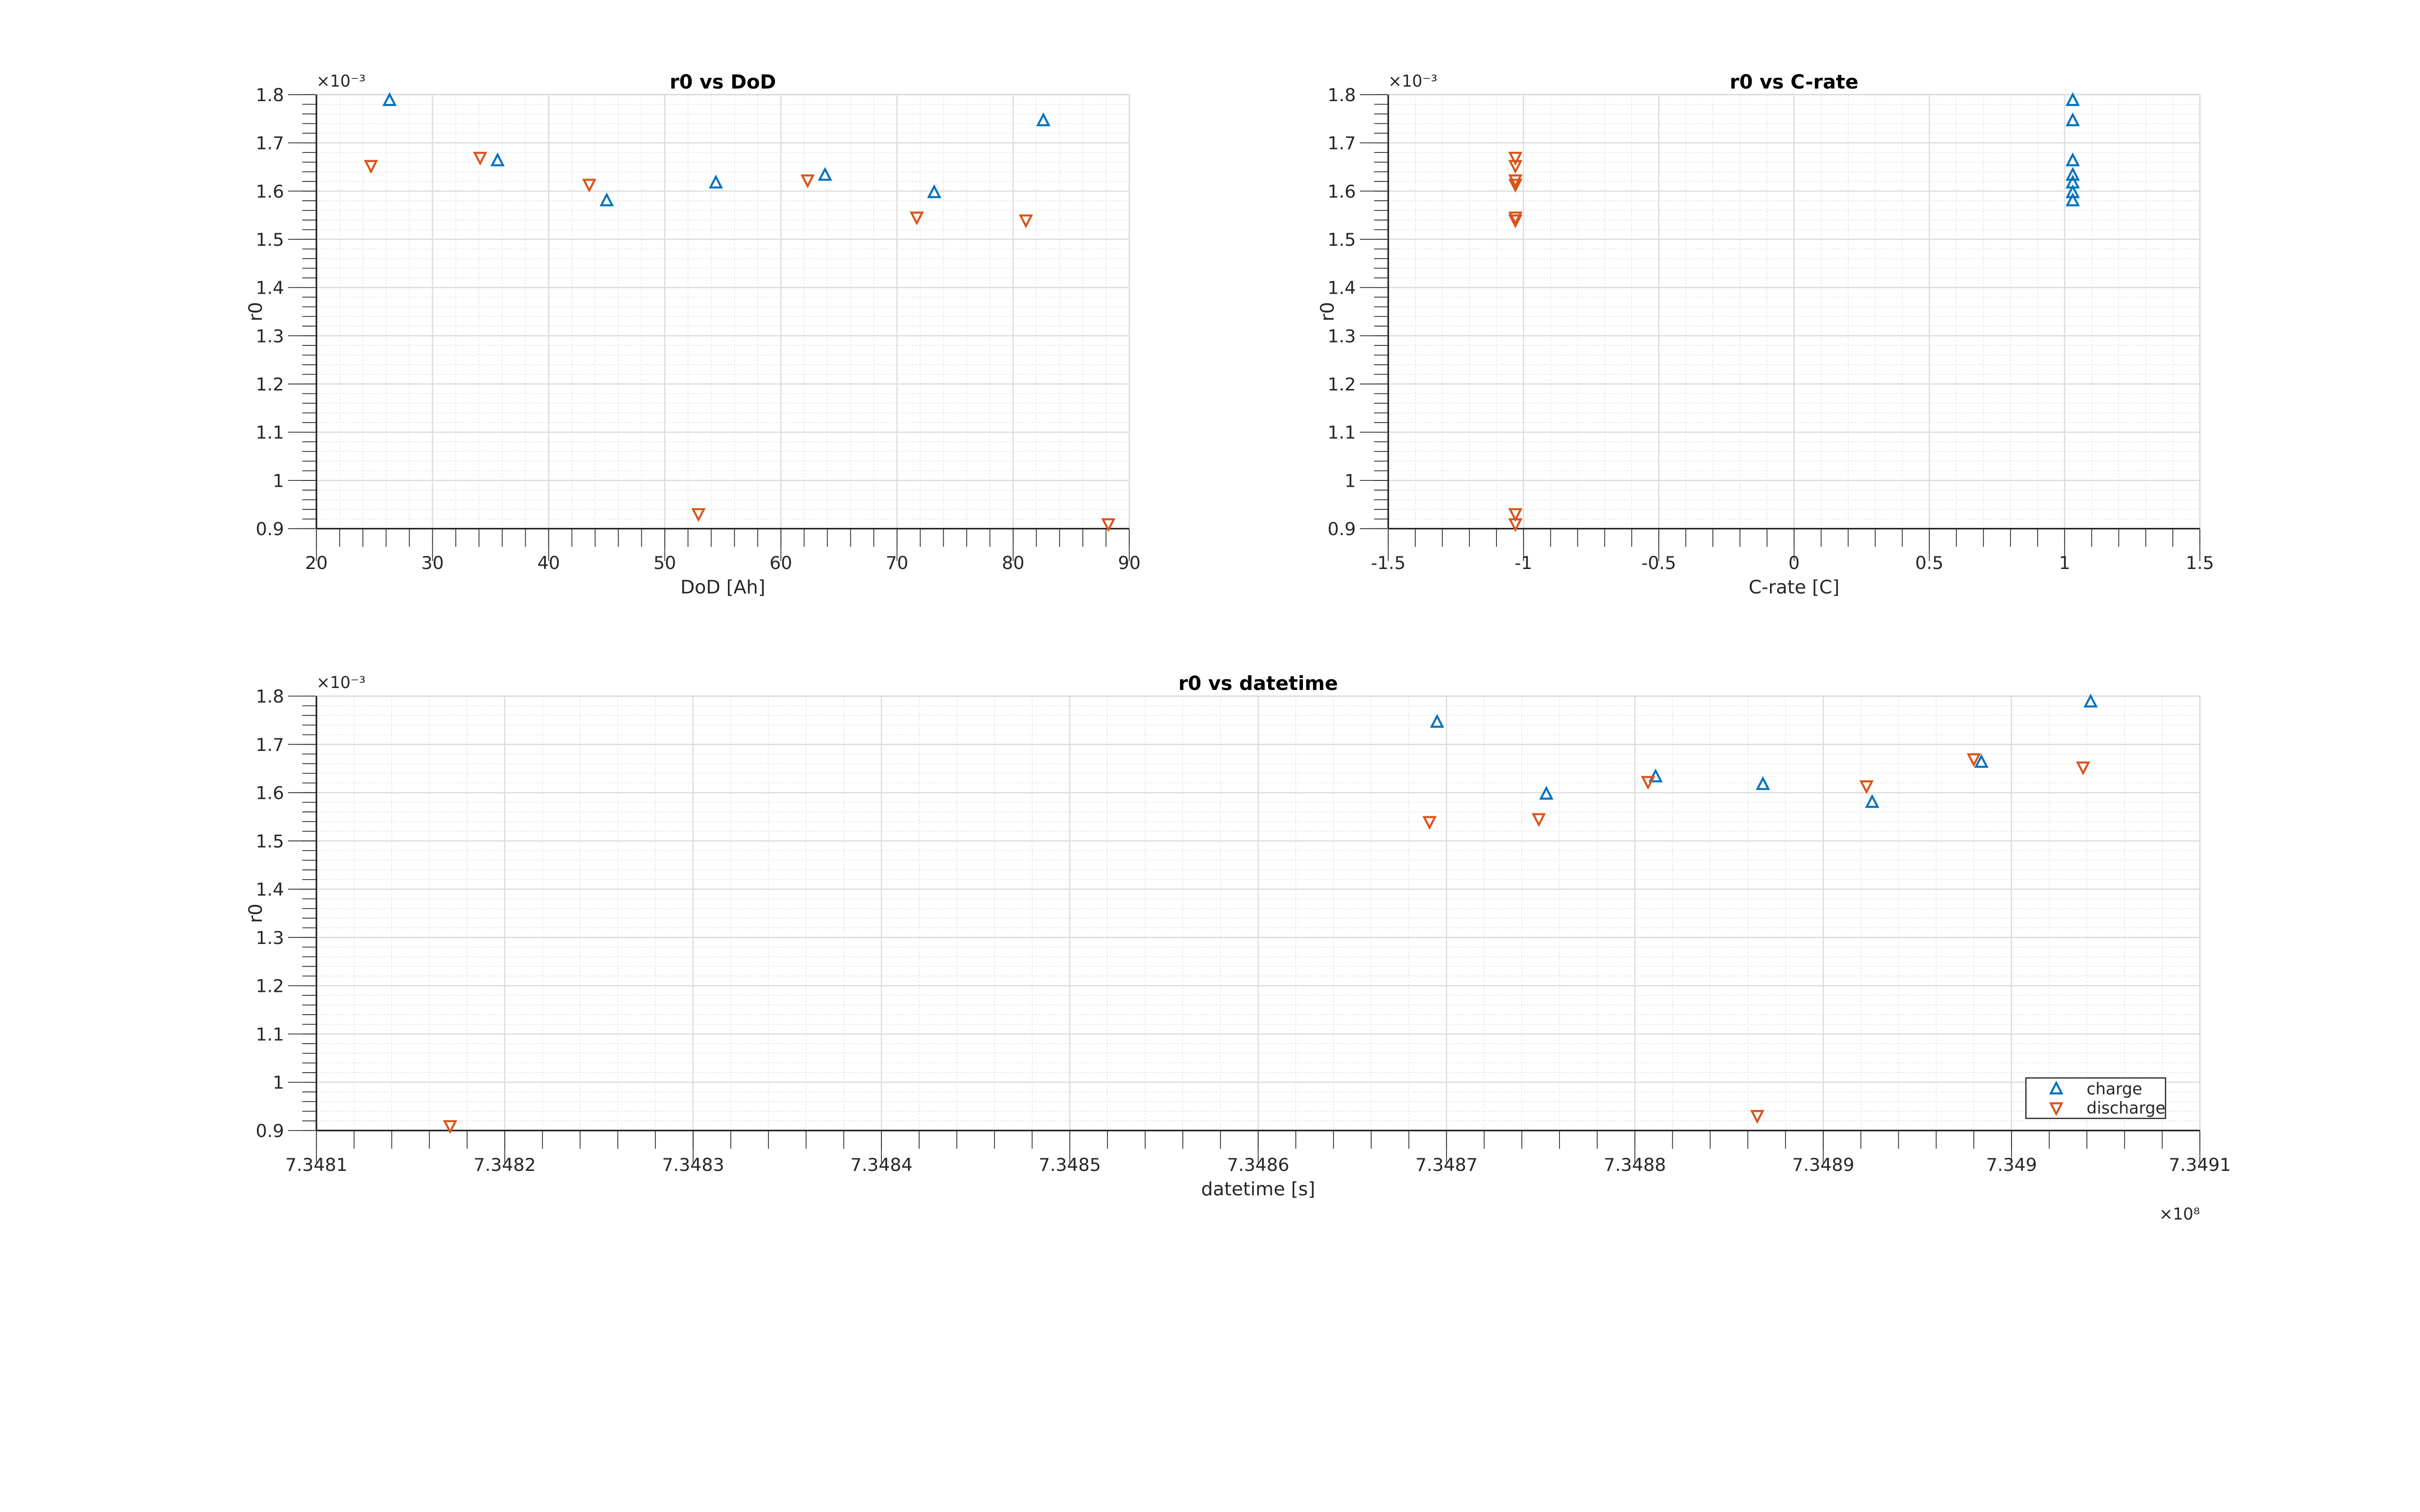 Image resolution: width=2420 pixels, height=1512 pixels. I want to click on x-tick-label: 0.5, so click(1929, 563).